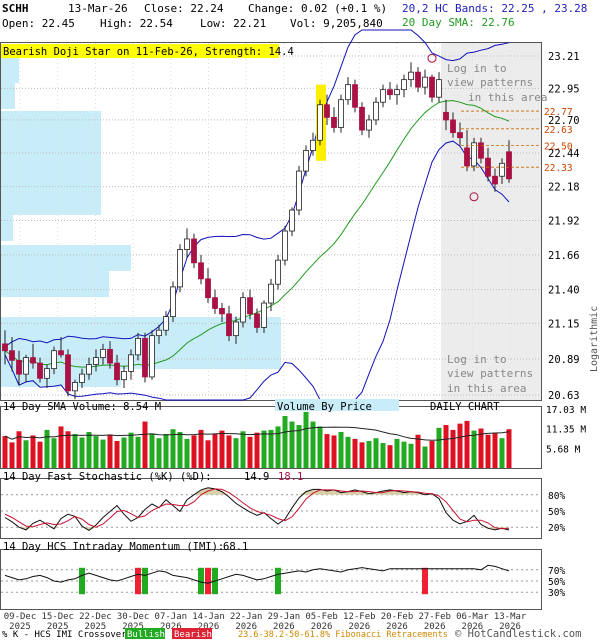 This screenshot has width=600, height=640. What do you see at coordinates (146, 635) in the screenshot?
I see `footer-bullish: Bullish` at bounding box center [146, 635].